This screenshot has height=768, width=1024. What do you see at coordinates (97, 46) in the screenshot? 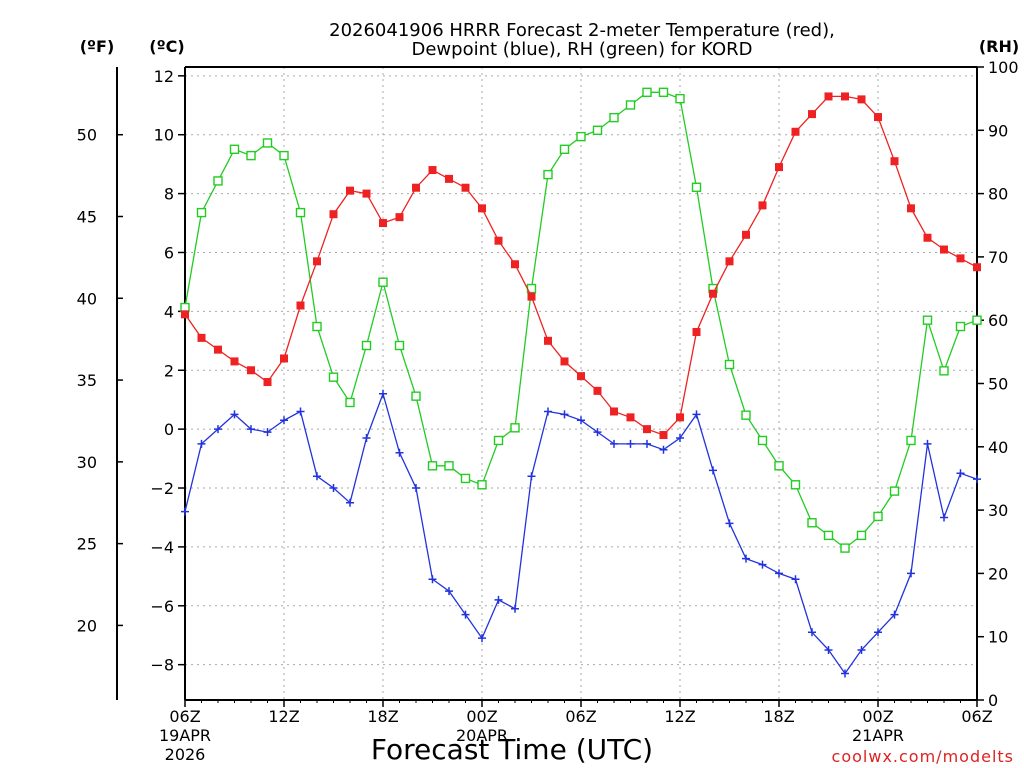
I see `fahrenheit-unit-label: (ºF)` at bounding box center [97, 46].